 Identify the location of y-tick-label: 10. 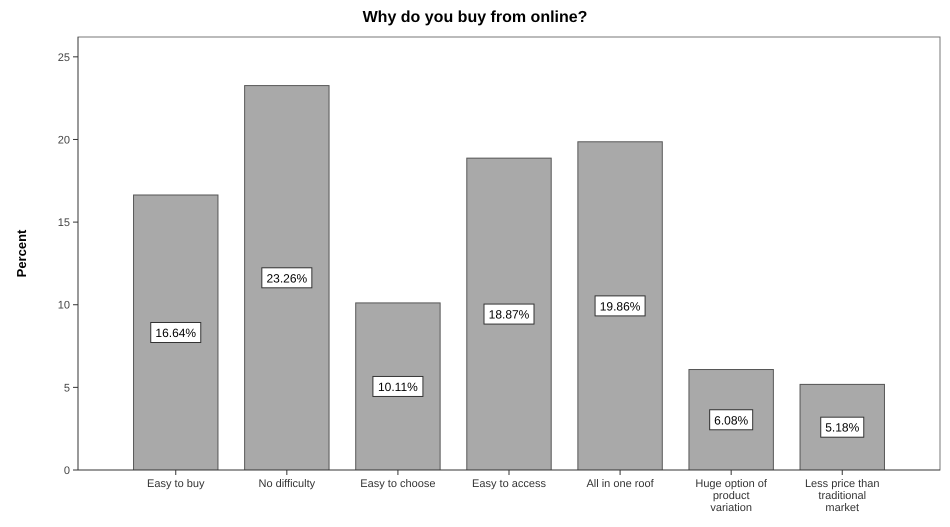
(64, 306).